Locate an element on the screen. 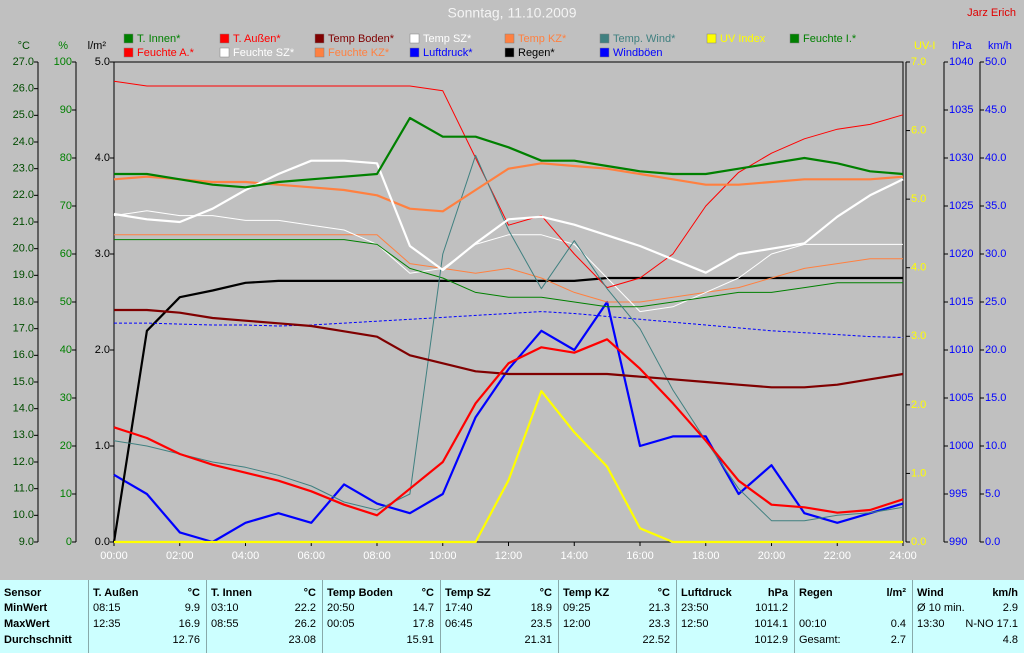 This screenshot has height=653, width=1024. table-column: Regen l/m² 00:10 0.4 Gesamt: 2.7 is located at coordinates (853, 616).